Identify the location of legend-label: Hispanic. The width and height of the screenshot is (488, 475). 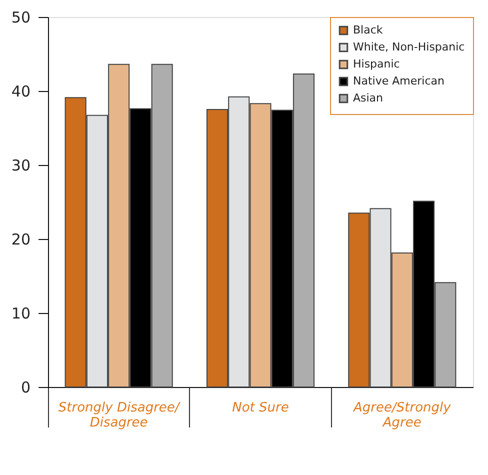
(376, 64).